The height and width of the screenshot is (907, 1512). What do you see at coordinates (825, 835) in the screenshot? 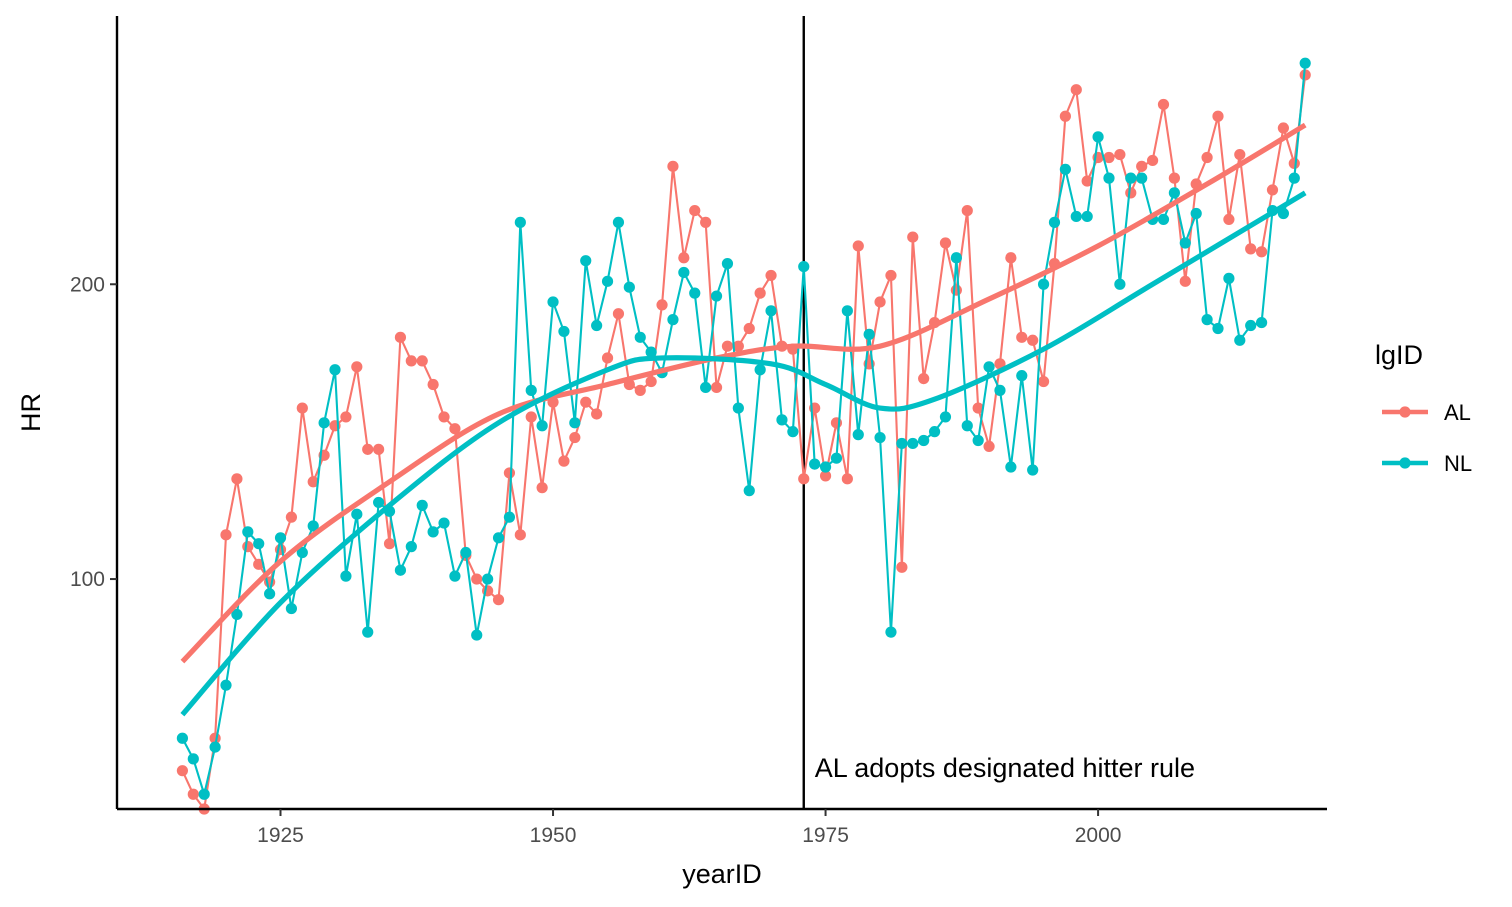
I see `x-tick-label: 1975` at bounding box center [825, 835].